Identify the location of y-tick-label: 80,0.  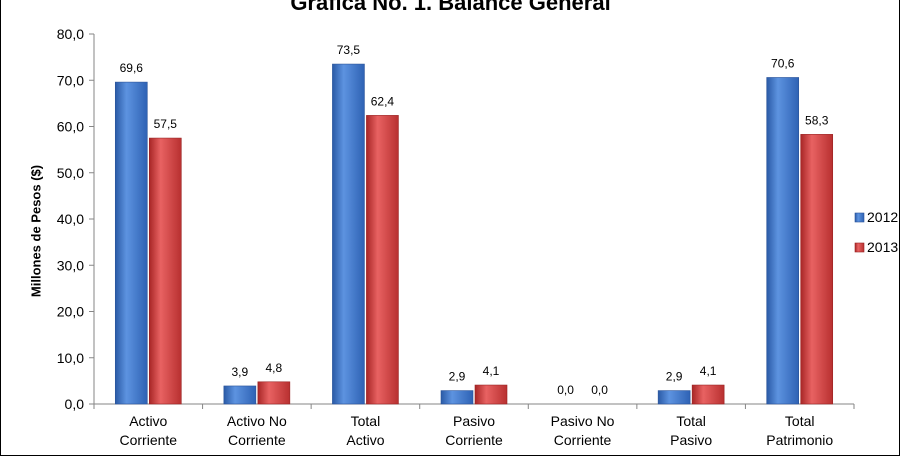
(70, 34).